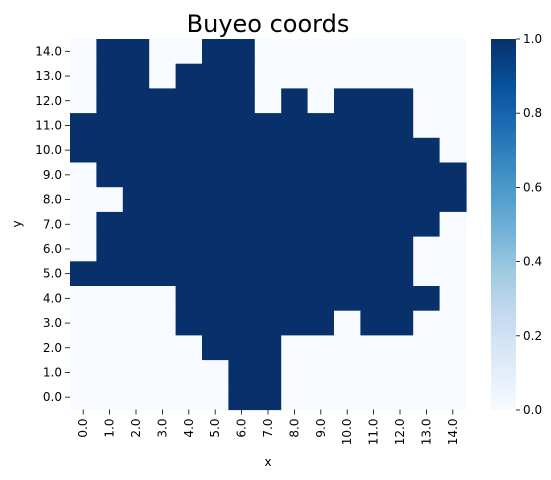 This screenshot has height=480, width=551. Describe the element at coordinates (52, 372) in the screenshot. I see `y-tick-label: 1.0` at that location.